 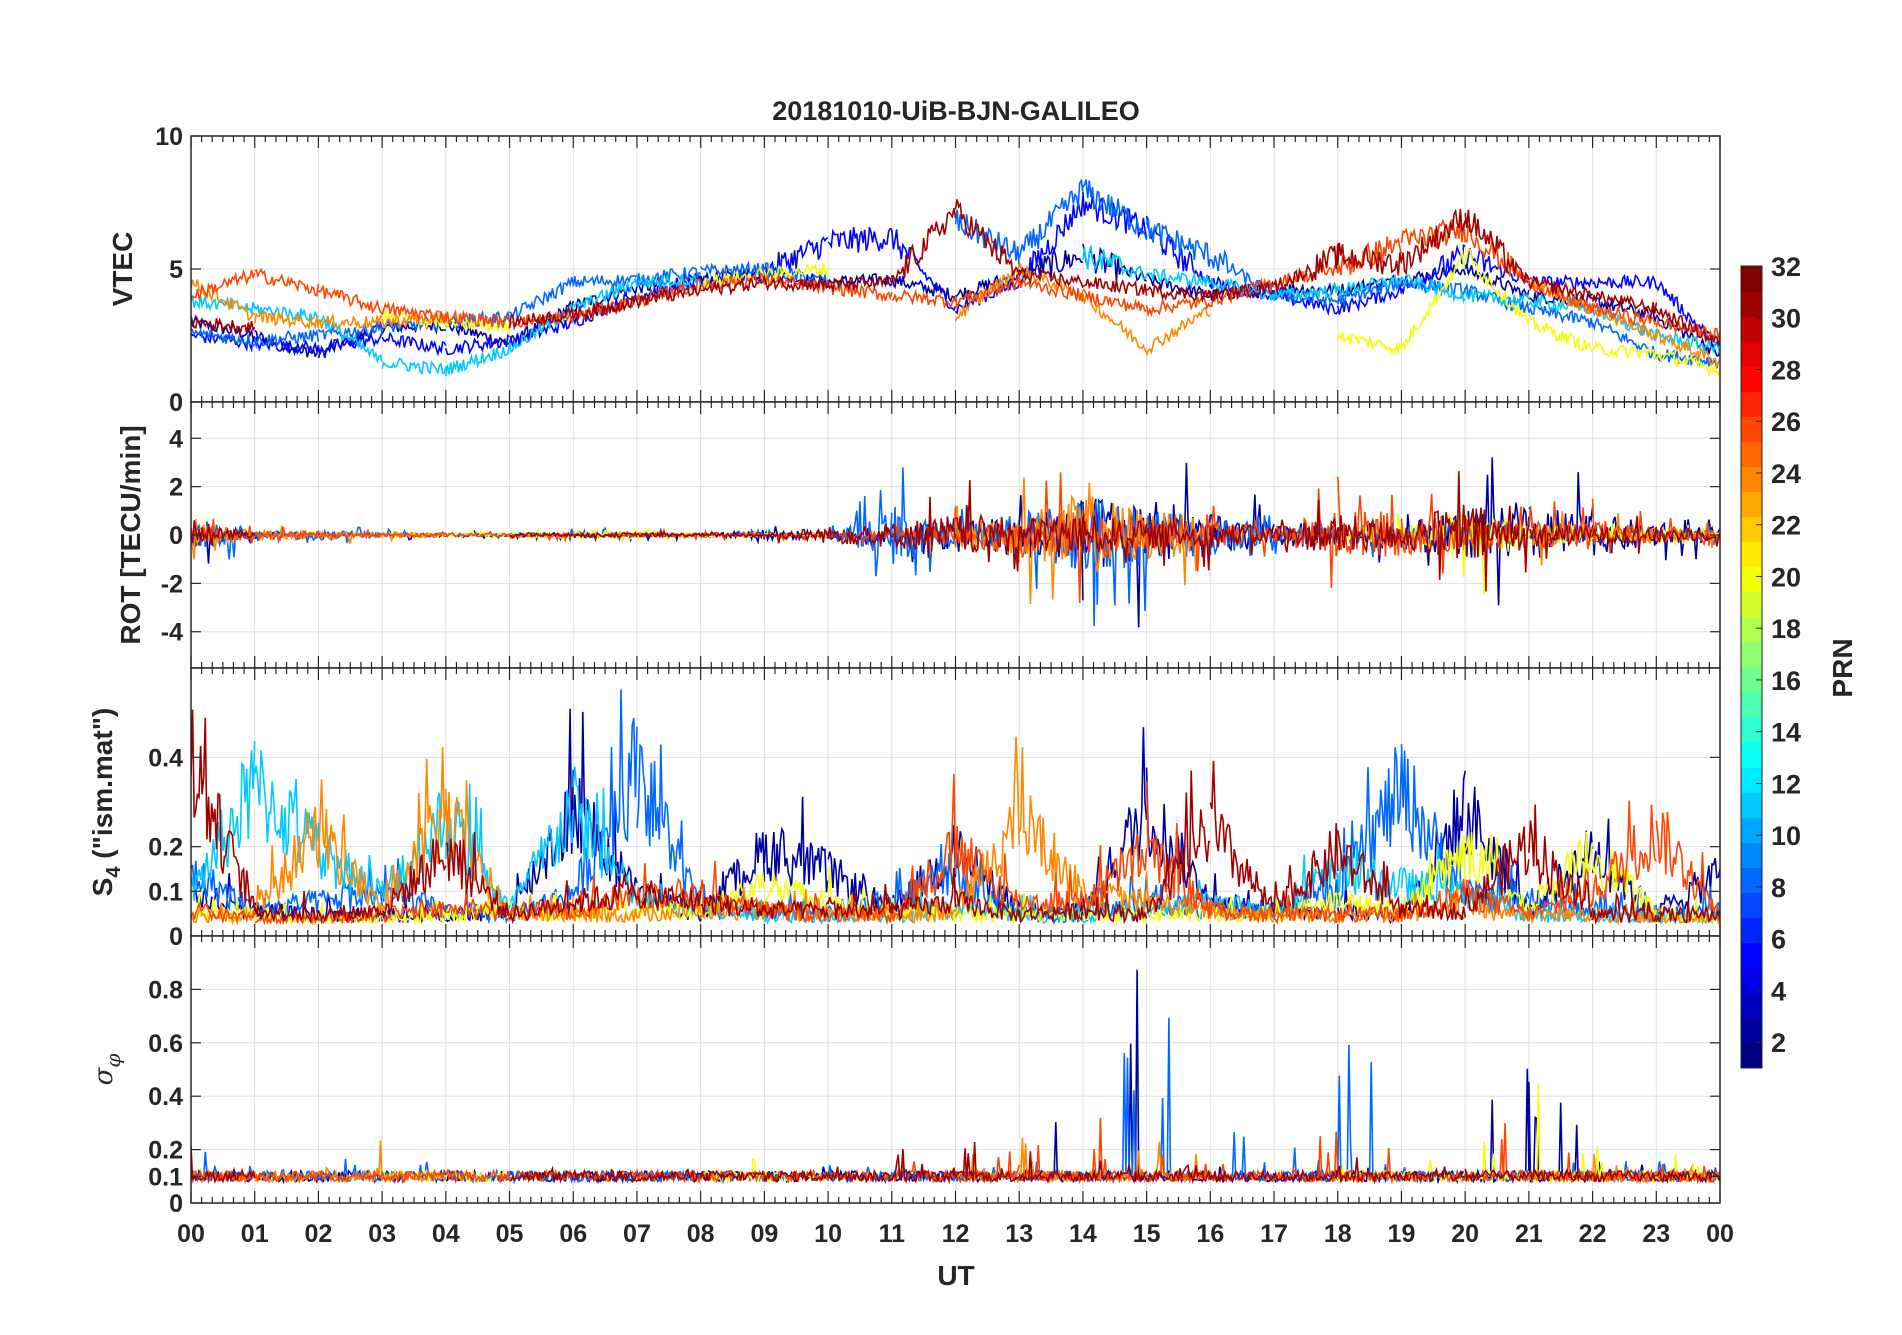 What do you see at coordinates (1786, 836) in the screenshot?
I see `colorbar-tick-label: 10` at bounding box center [1786, 836].